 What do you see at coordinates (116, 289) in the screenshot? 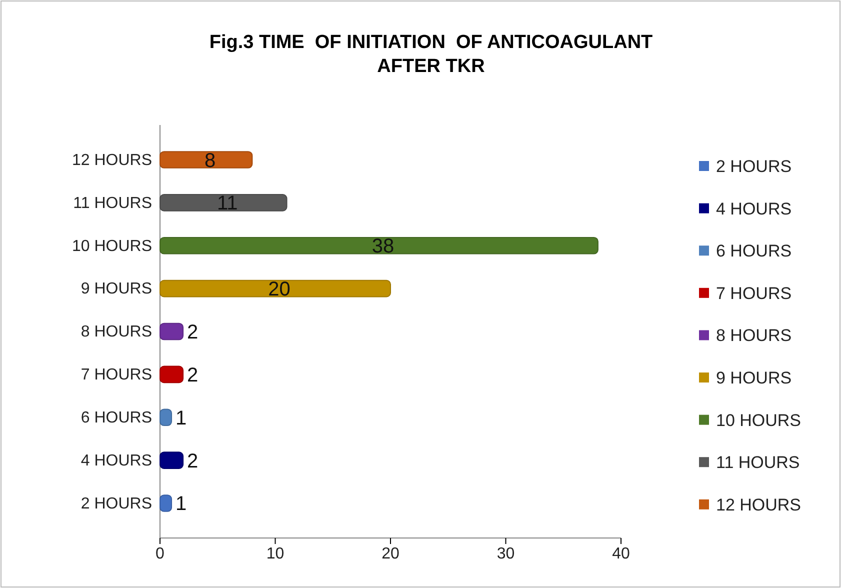
I see `y-tick-label: 9 HOURS` at bounding box center [116, 289].